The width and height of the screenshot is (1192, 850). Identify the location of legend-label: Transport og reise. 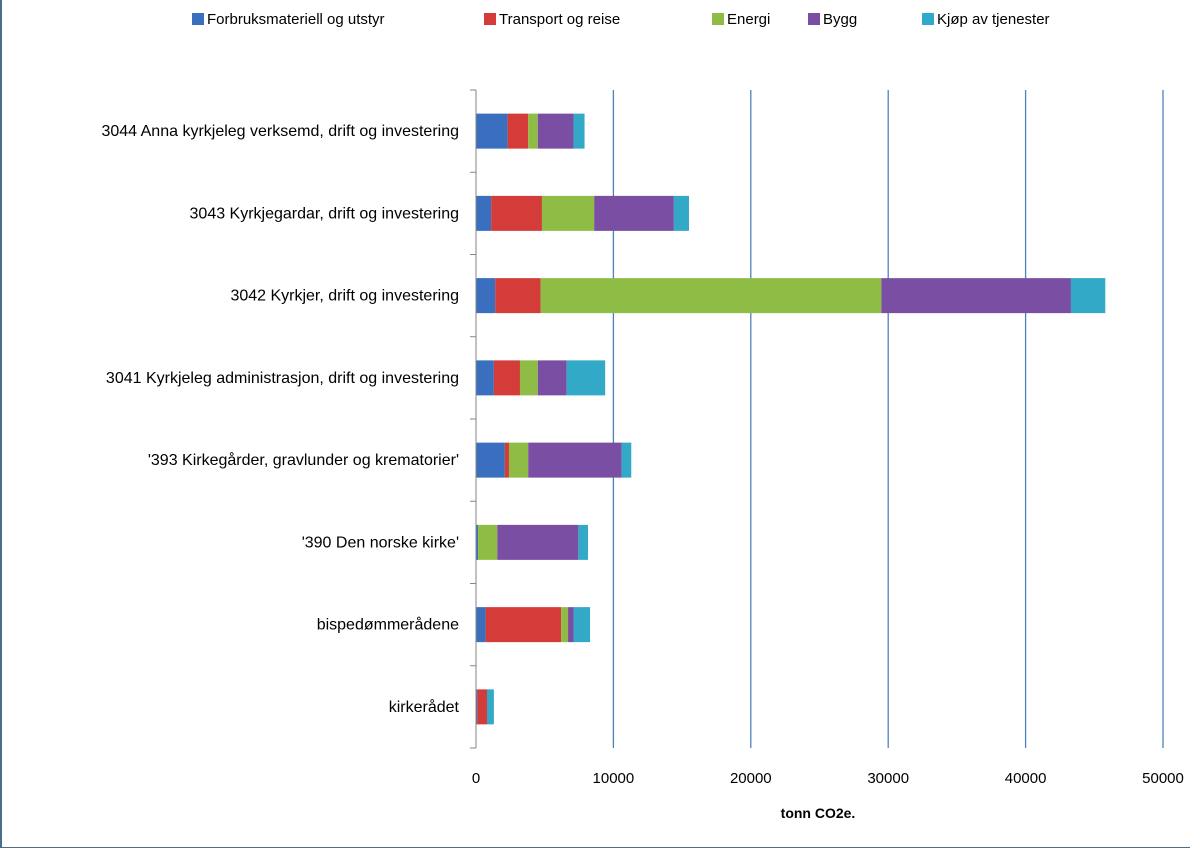
(559, 19).